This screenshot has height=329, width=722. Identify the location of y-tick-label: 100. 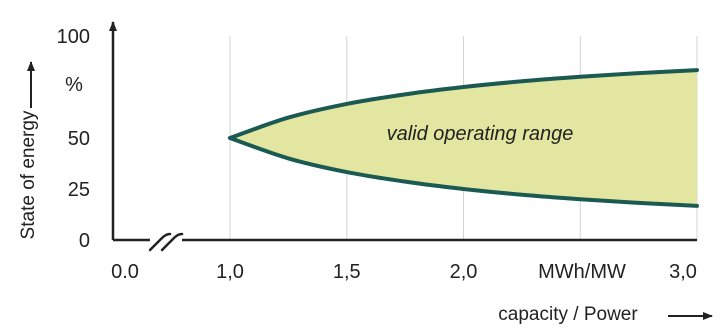
(73, 37).